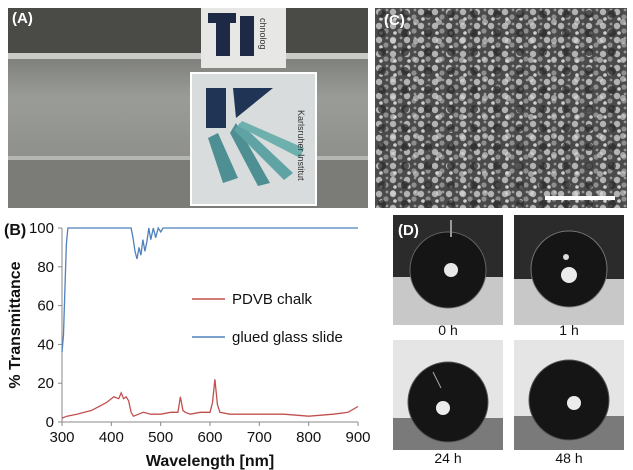 The image size is (633, 470). What do you see at coordinates (569, 330) in the screenshot?
I see `time-label-1h: 1 h` at bounding box center [569, 330].